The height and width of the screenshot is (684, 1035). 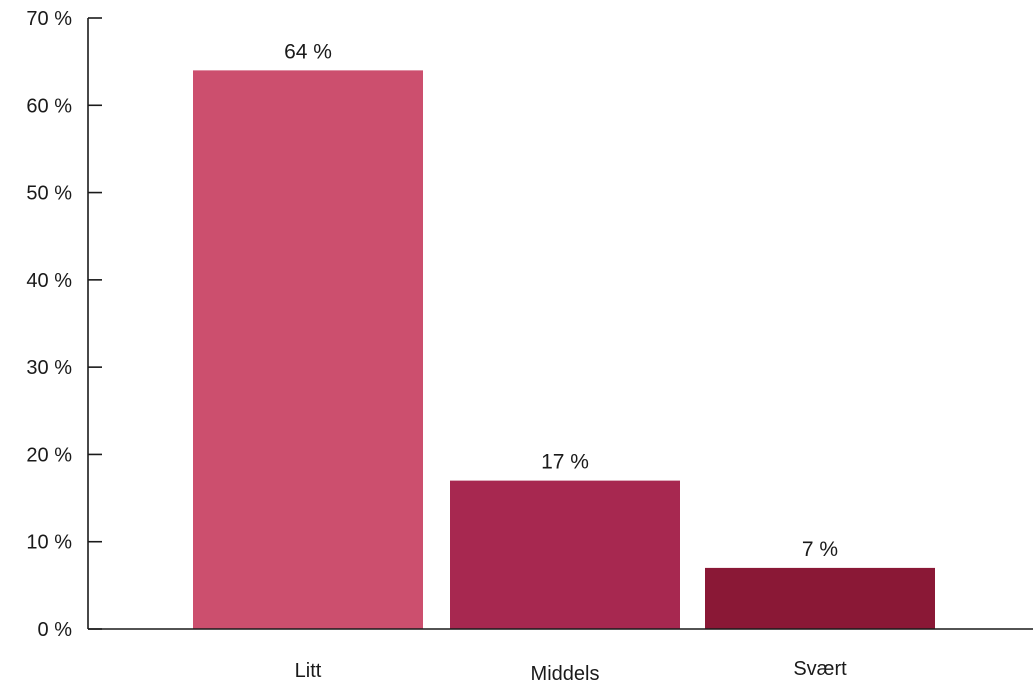 What do you see at coordinates (308, 51) in the screenshot?
I see `bar-value-label: 64 %` at bounding box center [308, 51].